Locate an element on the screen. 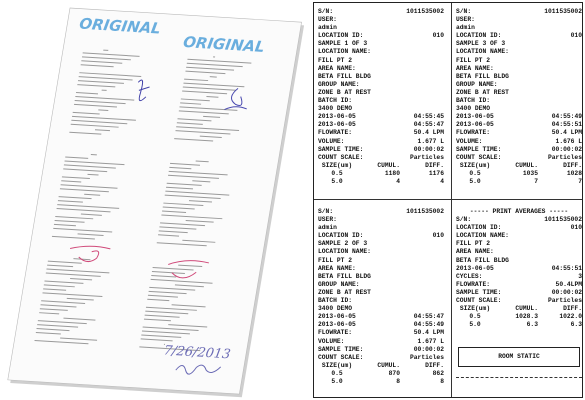  ticket-line: S/N: 1011535002 is located at coordinates (519, 12).